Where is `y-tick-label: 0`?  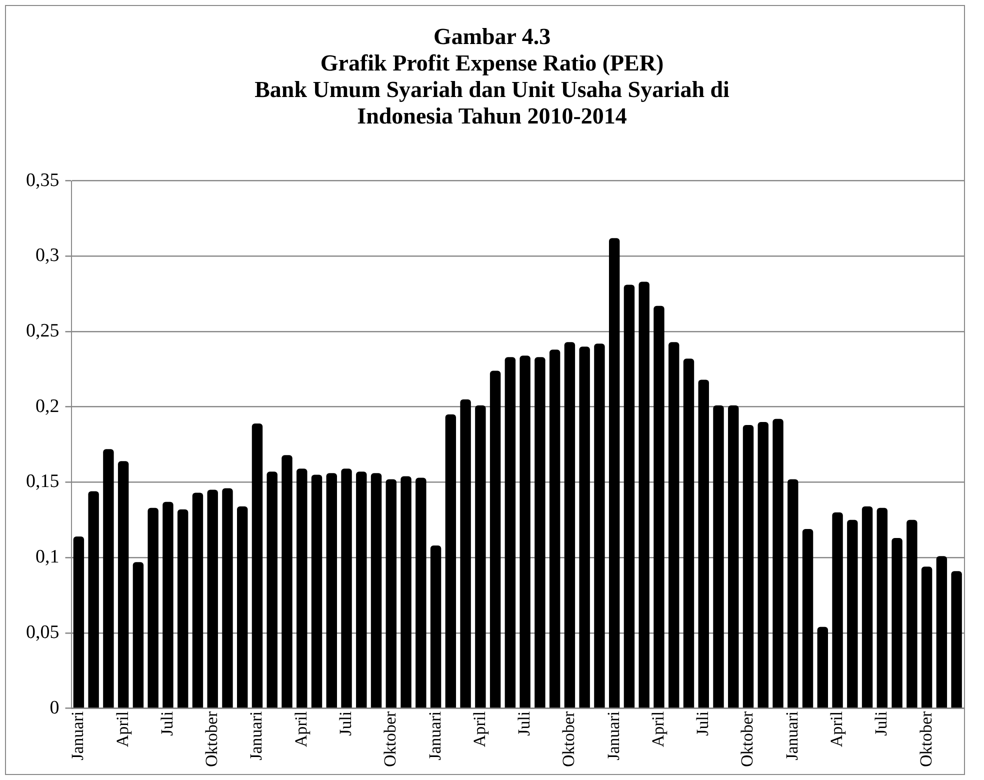 y-tick-label: 0 is located at coordinates (55, 707).